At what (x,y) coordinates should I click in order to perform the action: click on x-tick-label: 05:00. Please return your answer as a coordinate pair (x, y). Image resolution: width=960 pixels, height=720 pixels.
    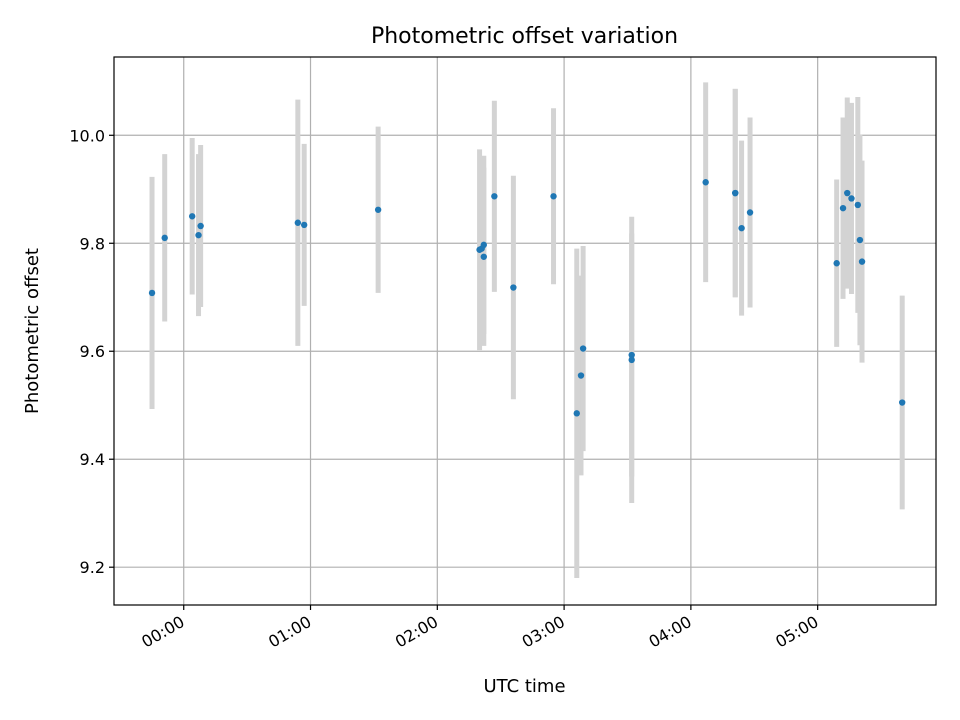
    Looking at the image, I should click on (796, 632).